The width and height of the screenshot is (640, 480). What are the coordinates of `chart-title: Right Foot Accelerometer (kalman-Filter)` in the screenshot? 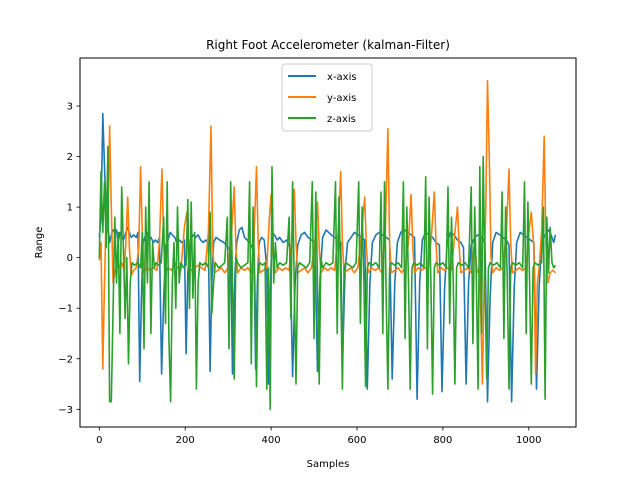 It's located at (328, 45).